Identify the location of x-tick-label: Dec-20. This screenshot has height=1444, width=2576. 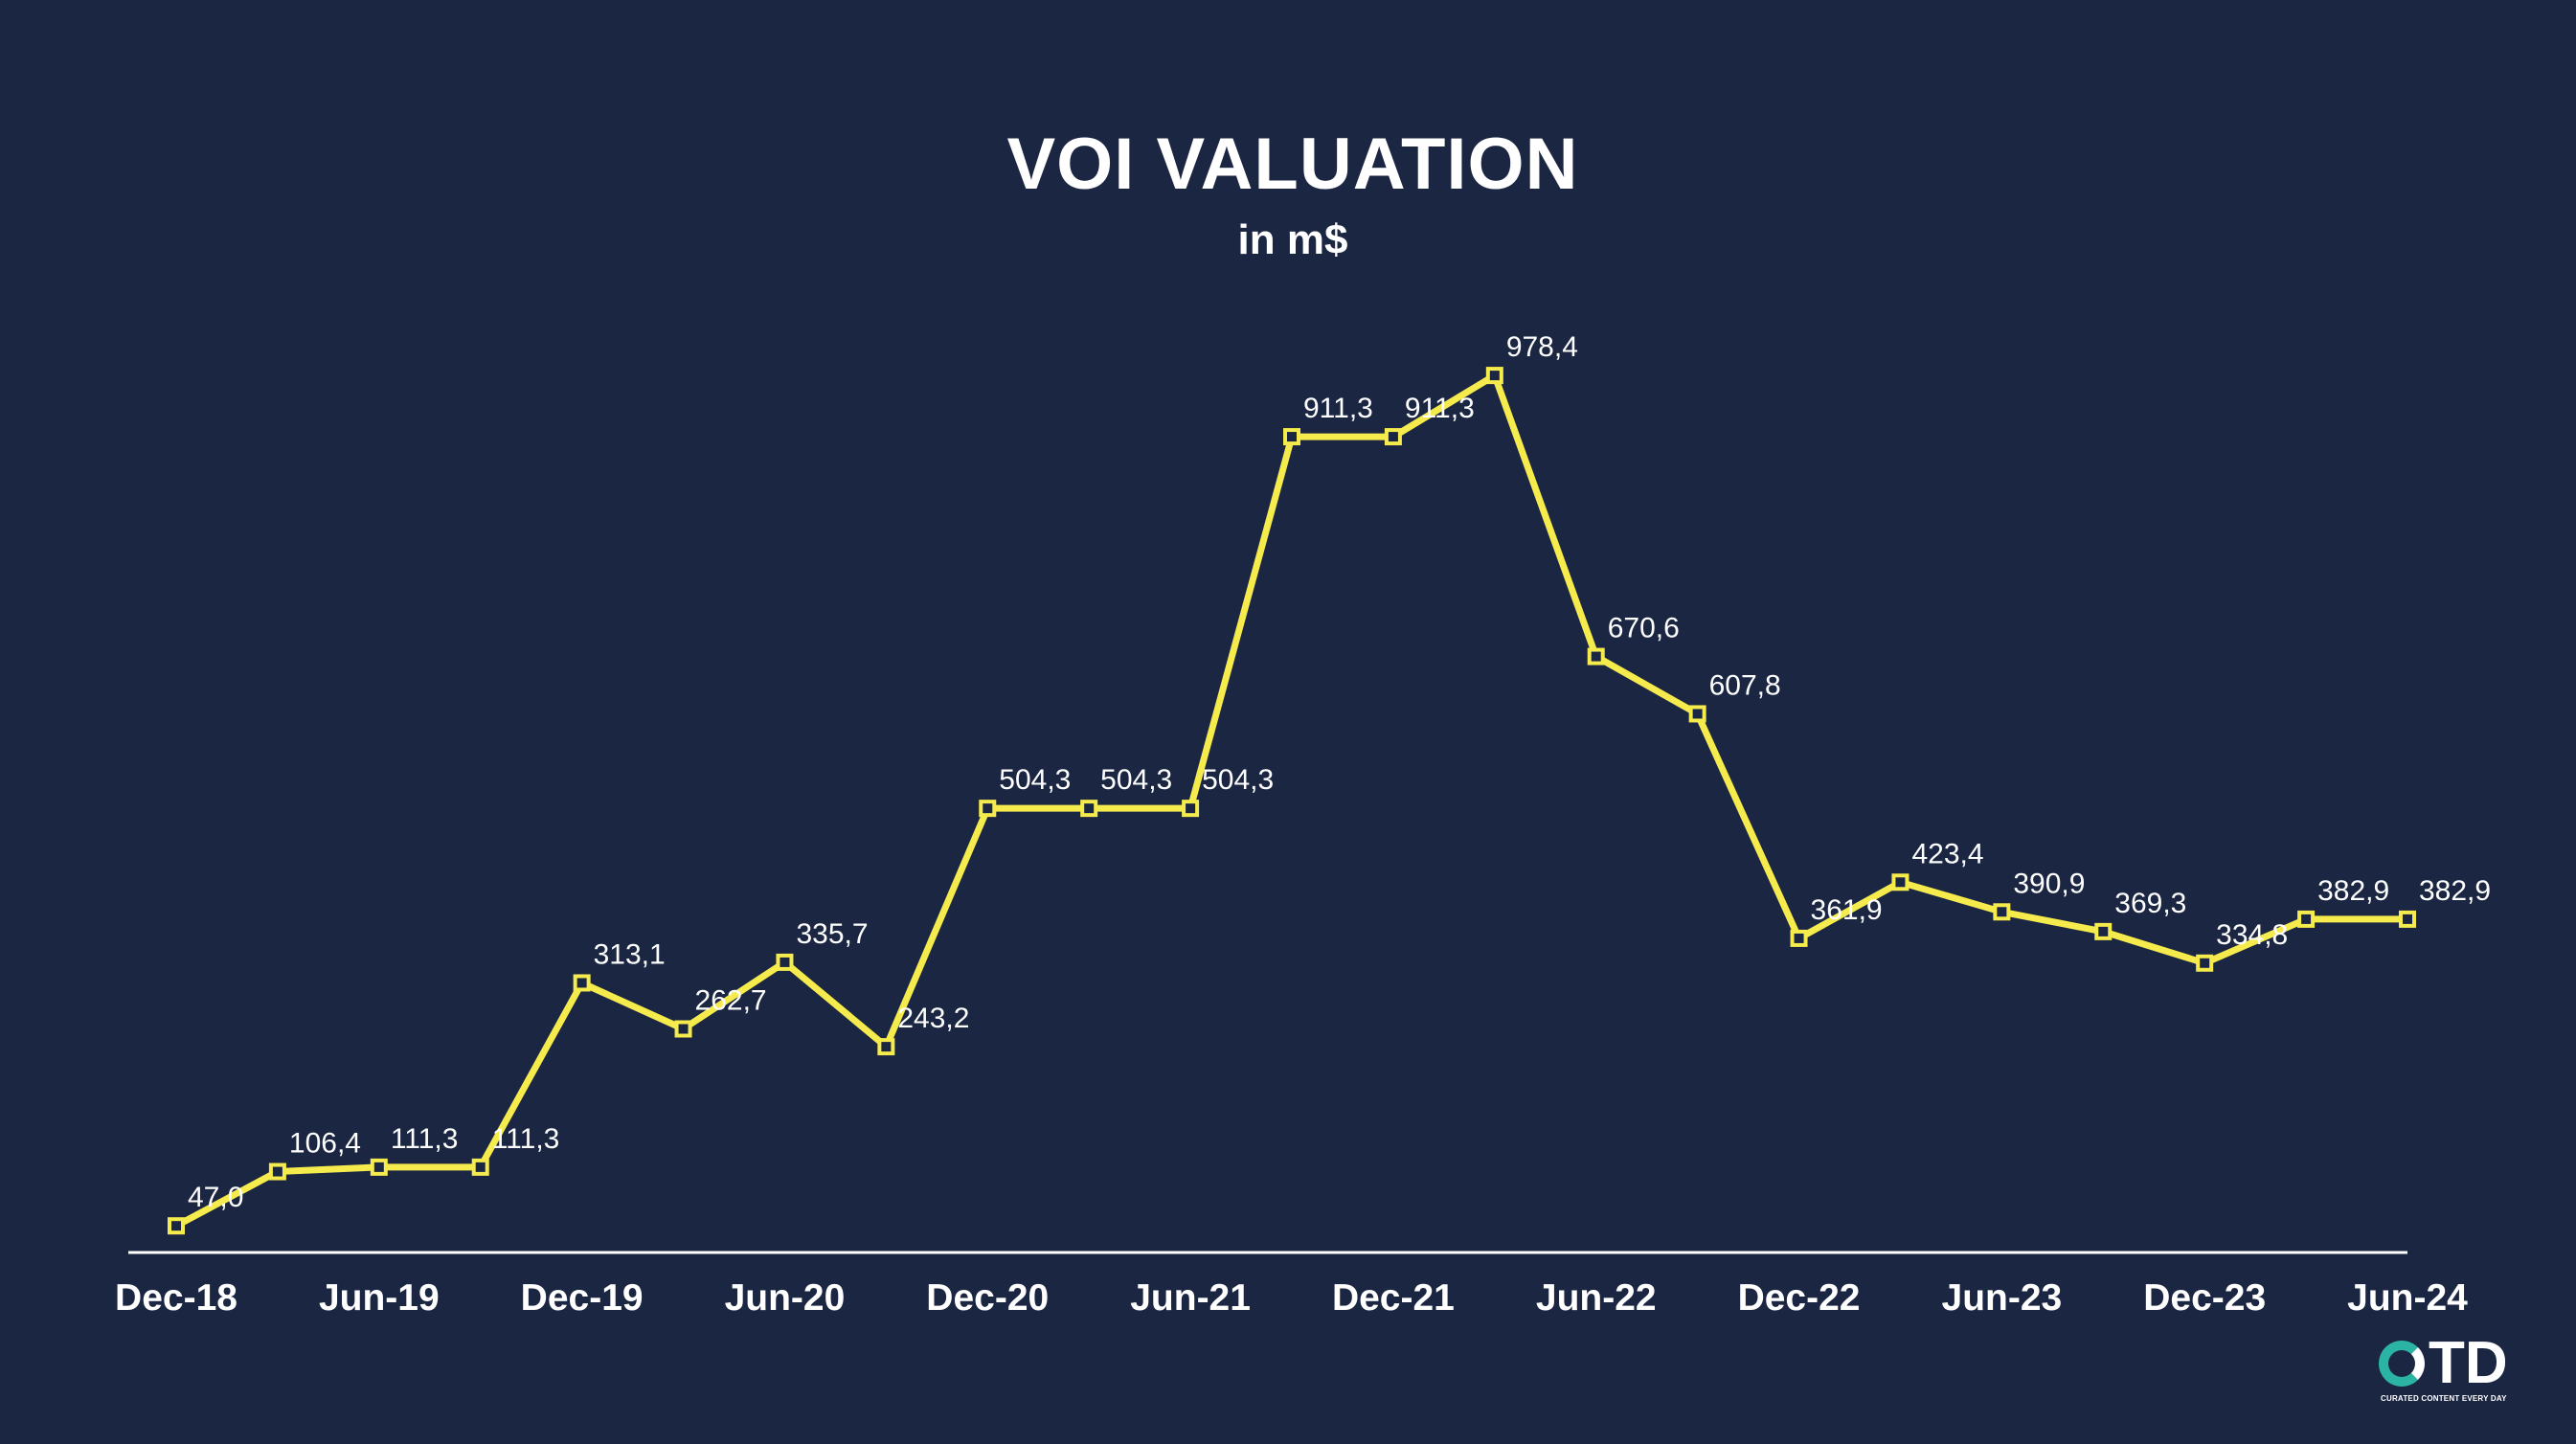
(987, 1298).